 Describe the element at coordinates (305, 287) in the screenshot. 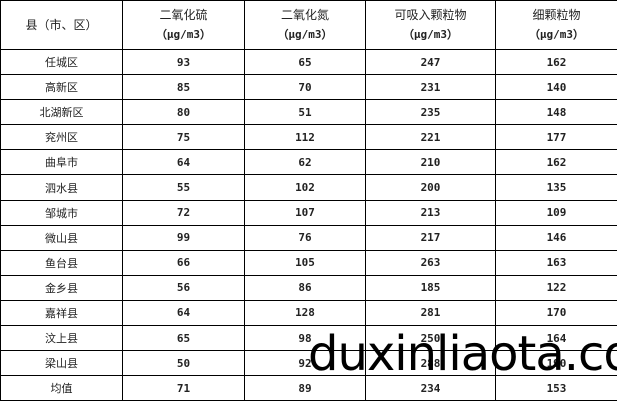

I see `no2-cell: 86` at that location.